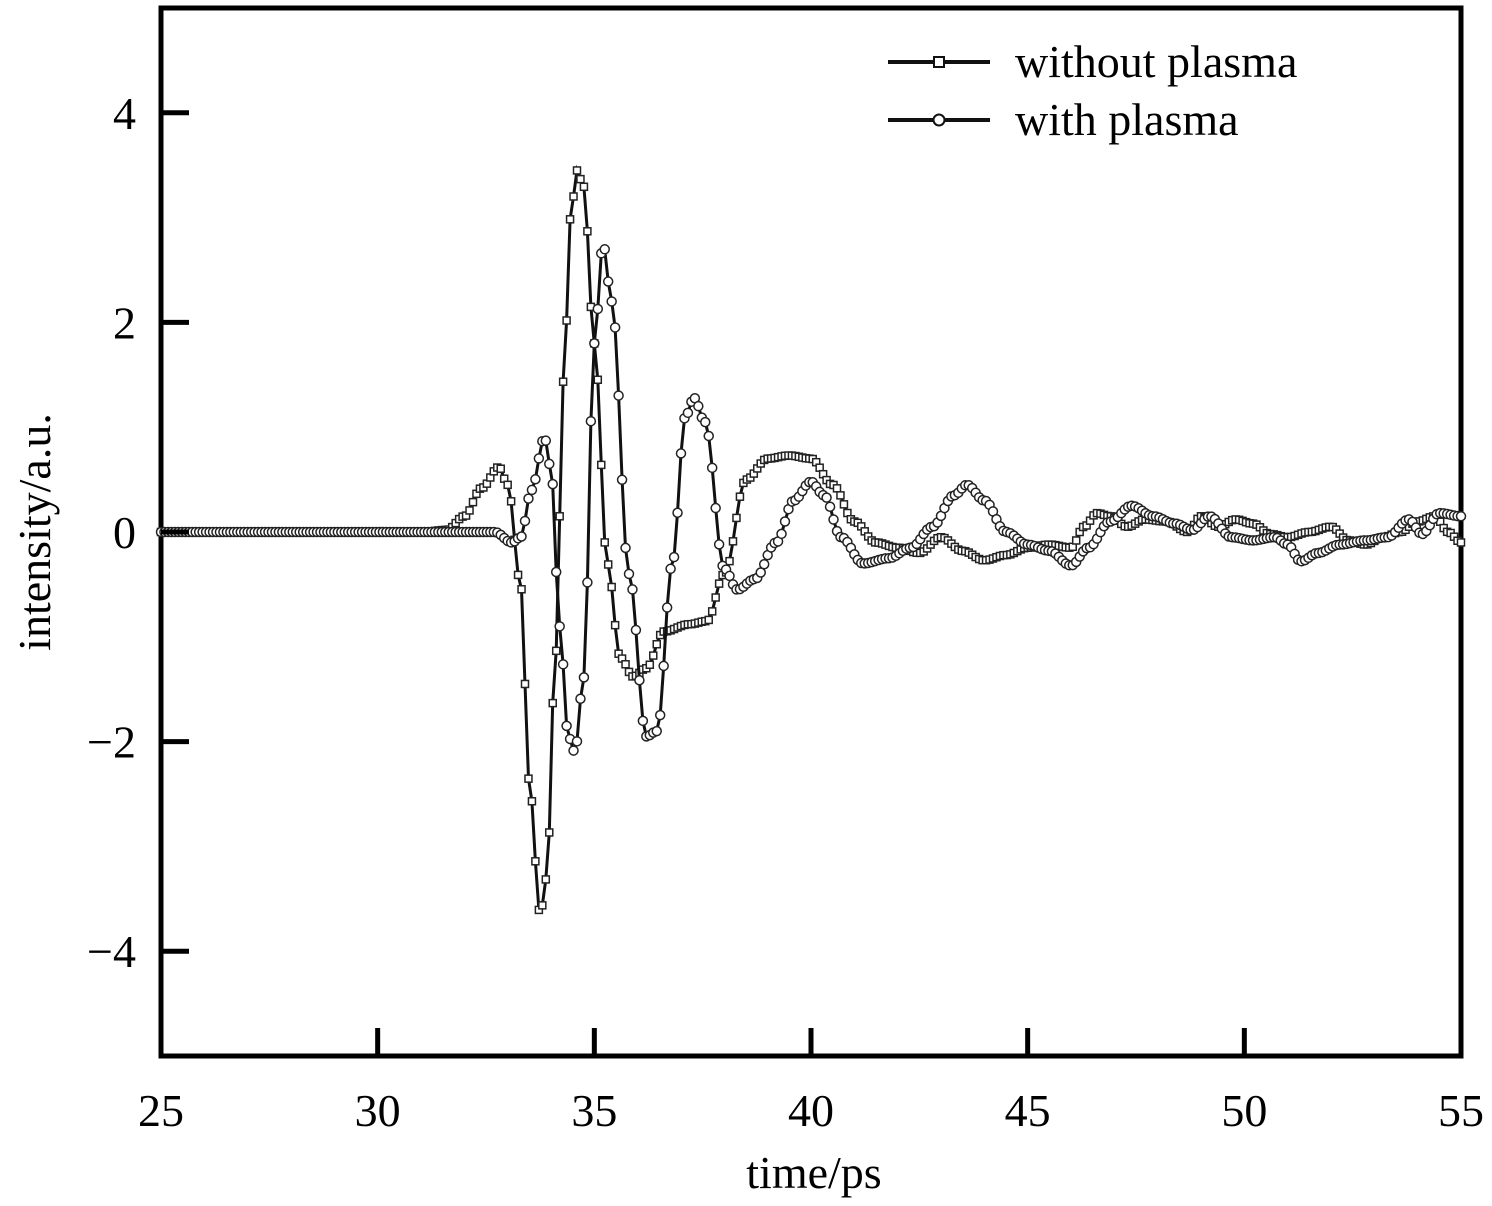 Image resolution: width=1492 pixels, height=1206 pixels. Describe the element at coordinates (378, 1110) in the screenshot. I see `x-tick-label: 30` at that location.